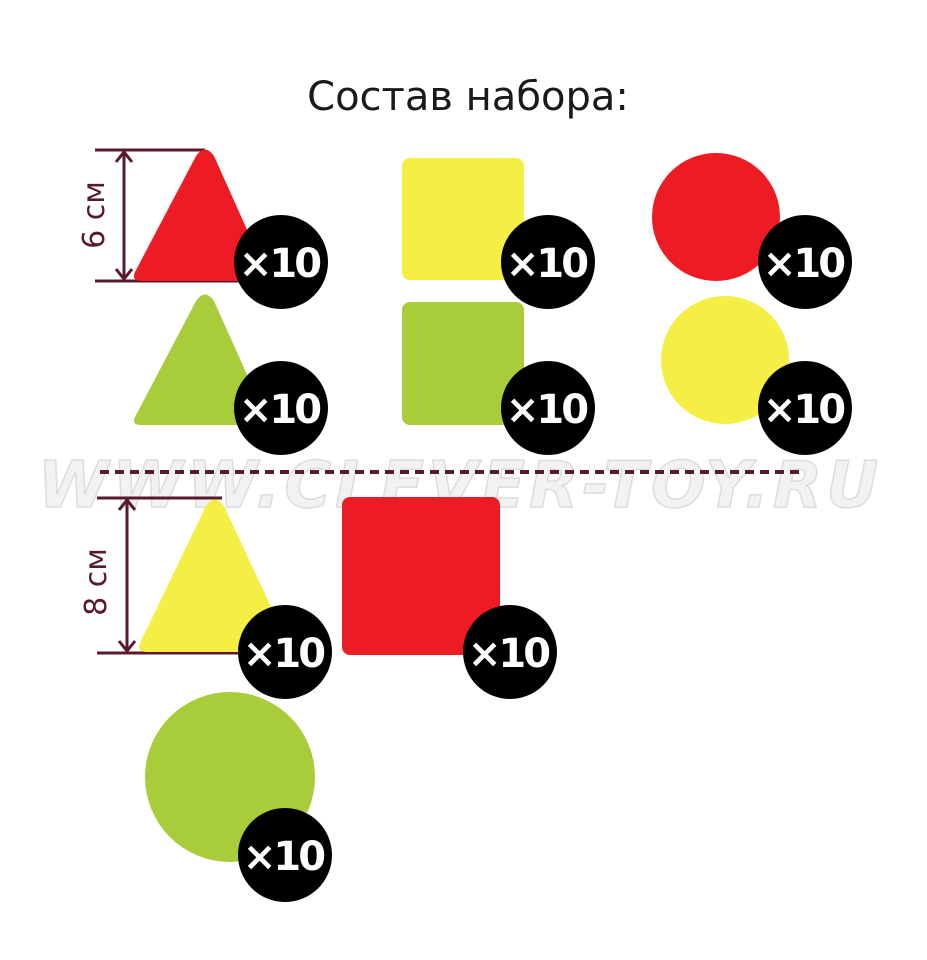  Describe the element at coordinates (725, 360) in the screenshot. I see `yellow-circle-6cm` at that location.